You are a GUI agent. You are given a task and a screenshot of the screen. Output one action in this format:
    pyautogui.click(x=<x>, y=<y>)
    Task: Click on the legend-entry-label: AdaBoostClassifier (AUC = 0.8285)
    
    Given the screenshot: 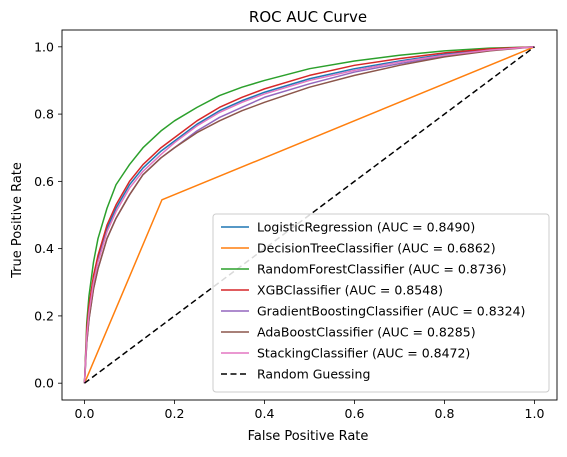 What is the action you would take?
    pyautogui.click(x=366, y=332)
    